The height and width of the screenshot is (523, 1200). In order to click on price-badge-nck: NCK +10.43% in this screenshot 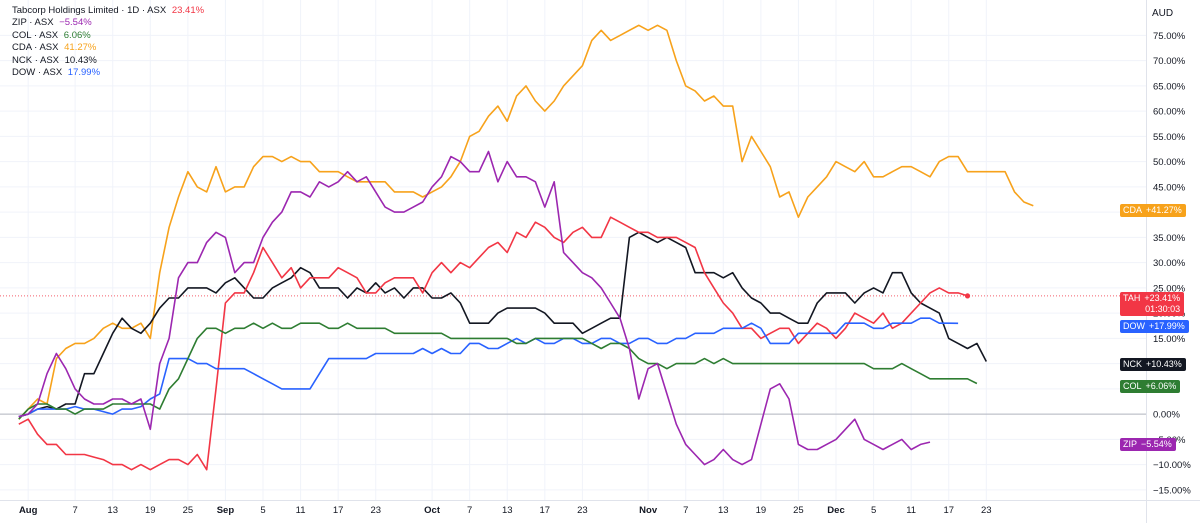, I will do `click(1153, 364)`.